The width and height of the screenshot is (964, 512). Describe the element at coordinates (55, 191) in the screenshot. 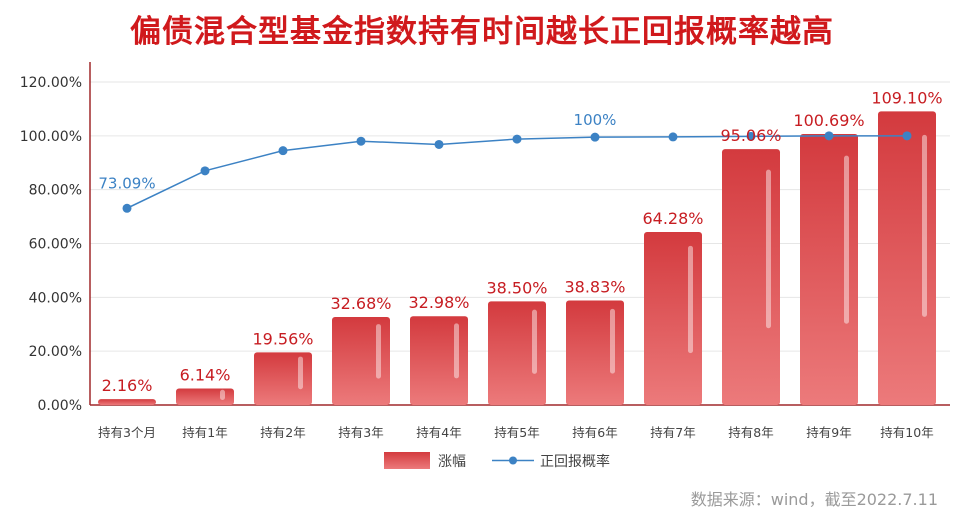

I see `y-tick-label: 80.00%` at that location.